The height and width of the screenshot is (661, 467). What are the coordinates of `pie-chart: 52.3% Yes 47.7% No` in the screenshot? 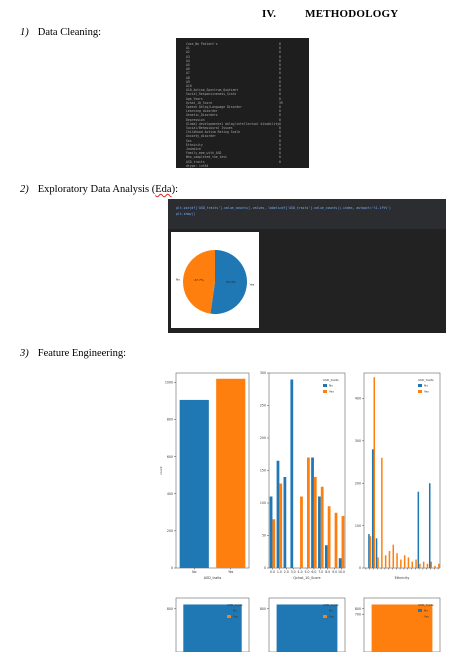 It's located at (215, 282).